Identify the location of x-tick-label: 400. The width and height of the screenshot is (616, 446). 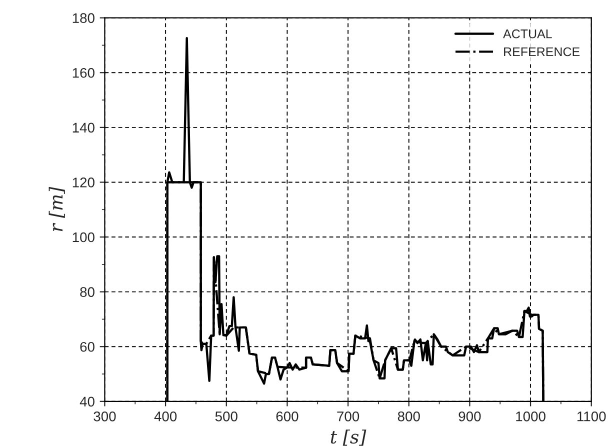
(165, 416).